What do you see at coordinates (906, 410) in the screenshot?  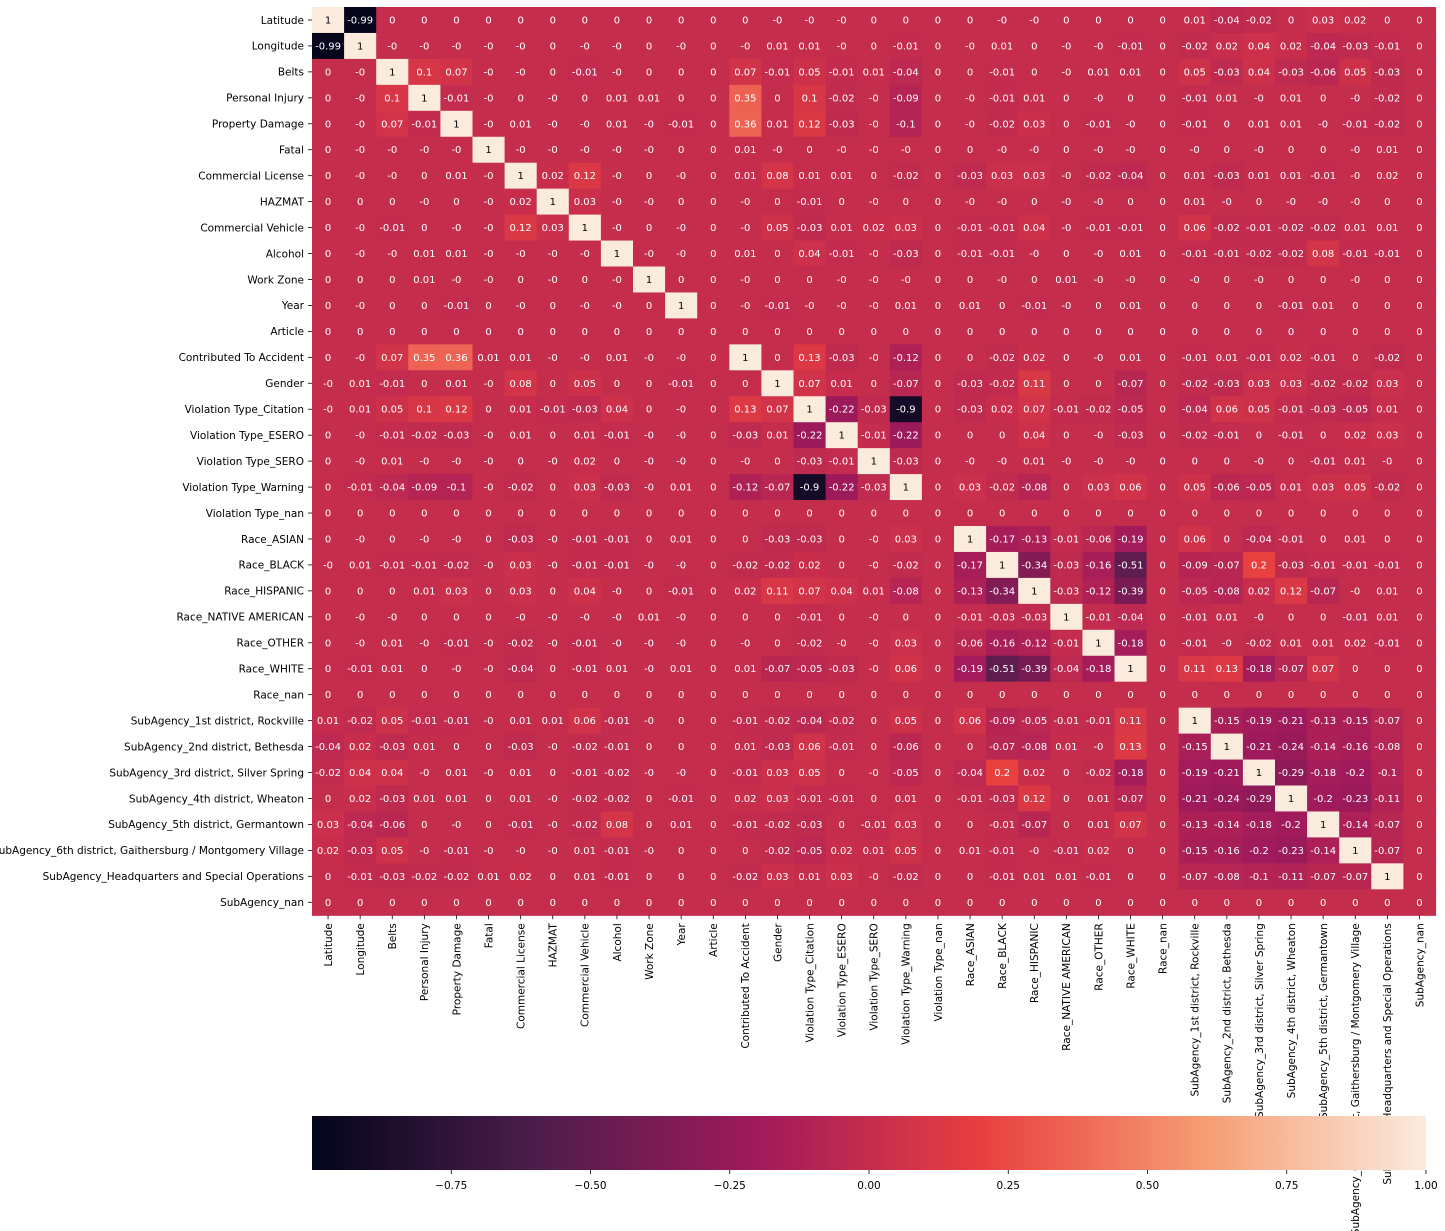 I see `cell-value-label: -0.9` at bounding box center [906, 410].